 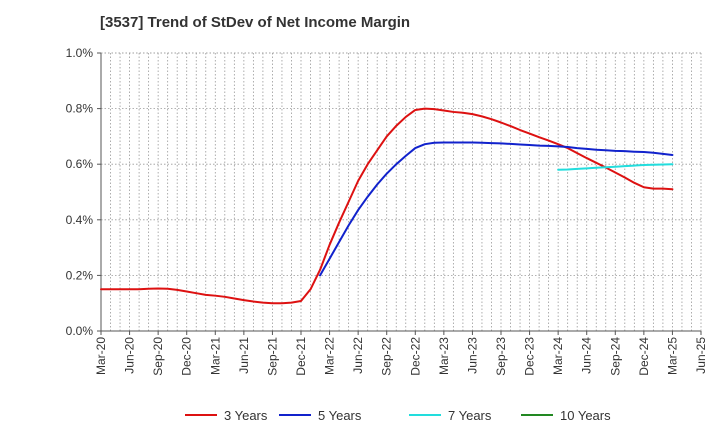 What do you see at coordinates (472, 355) in the screenshot?
I see `x-tick-label: Jun-23` at bounding box center [472, 355].